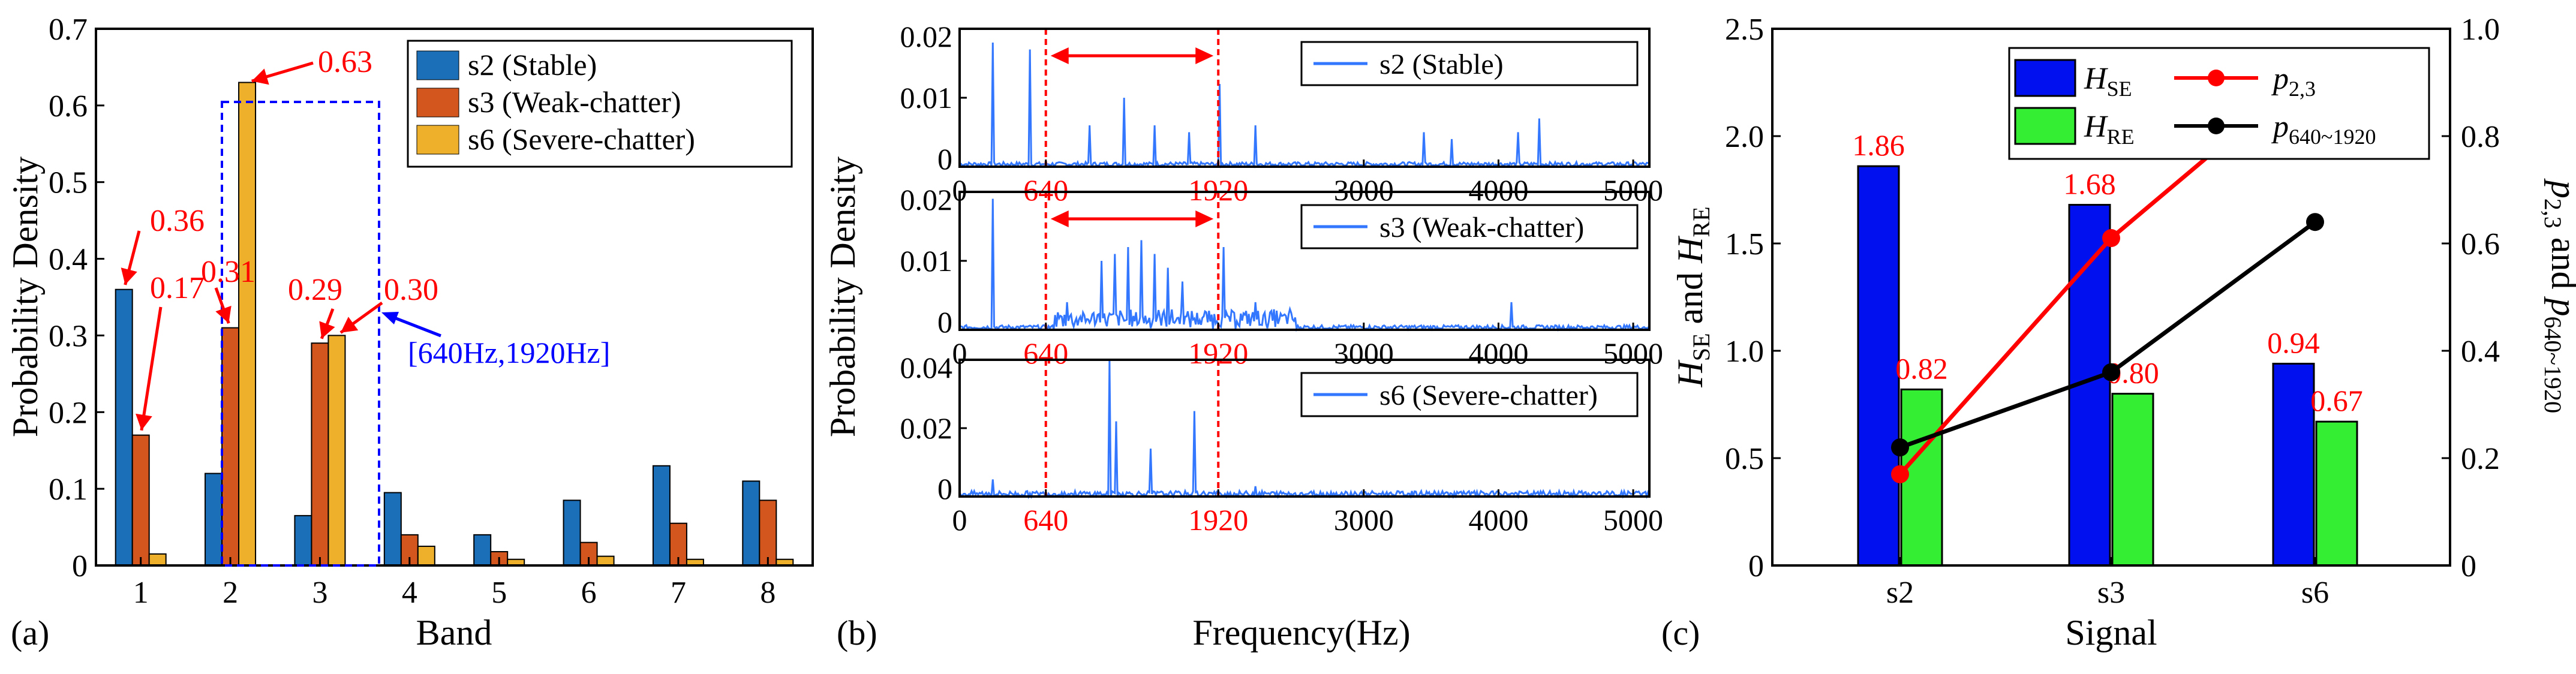 The image size is (2576, 674). What do you see at coordinates (2337, 493) in the screenshot?
I see `bar-H_RE-s6` at bounding box center [2337, 493].